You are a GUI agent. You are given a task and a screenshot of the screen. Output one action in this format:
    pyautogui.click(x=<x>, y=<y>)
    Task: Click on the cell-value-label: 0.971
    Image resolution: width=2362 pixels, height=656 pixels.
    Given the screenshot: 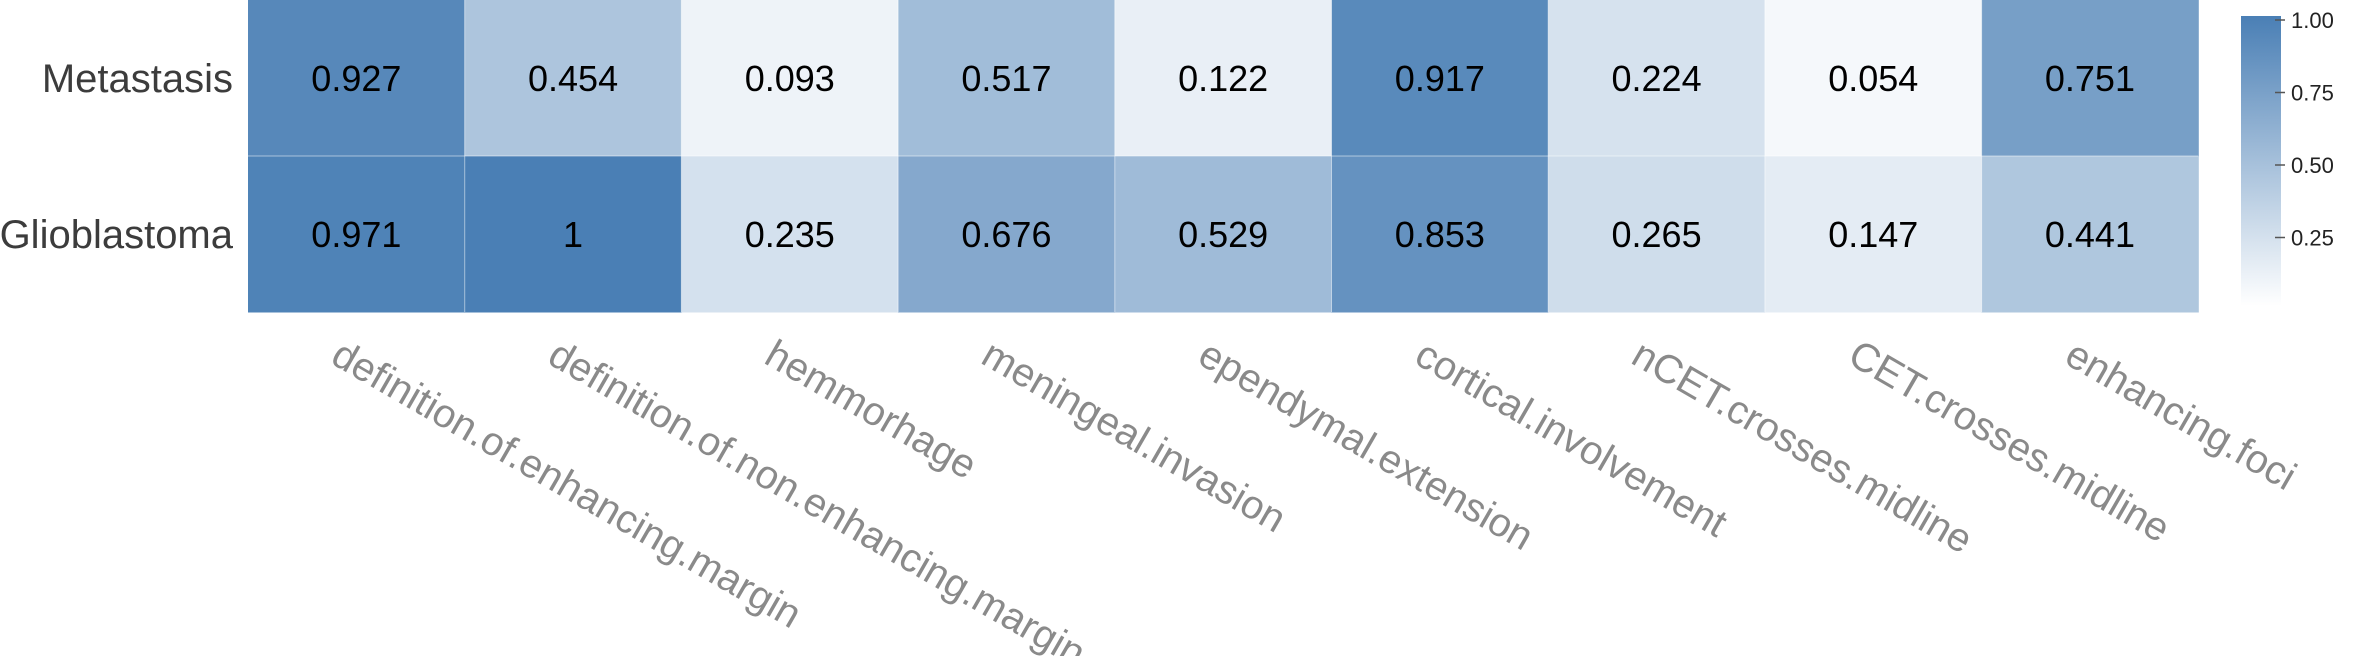 What is the action you would take?
    pyautogui.click(x=356, y=234)
    